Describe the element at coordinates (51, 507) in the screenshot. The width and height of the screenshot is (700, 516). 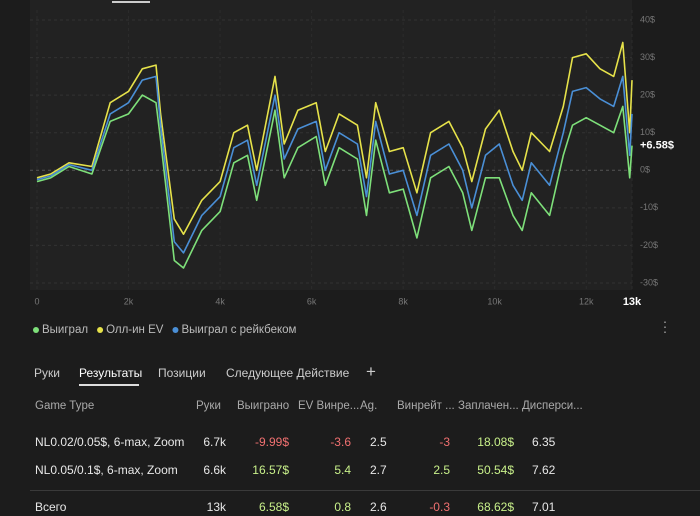
I see `table-cell: Всего` at that location.